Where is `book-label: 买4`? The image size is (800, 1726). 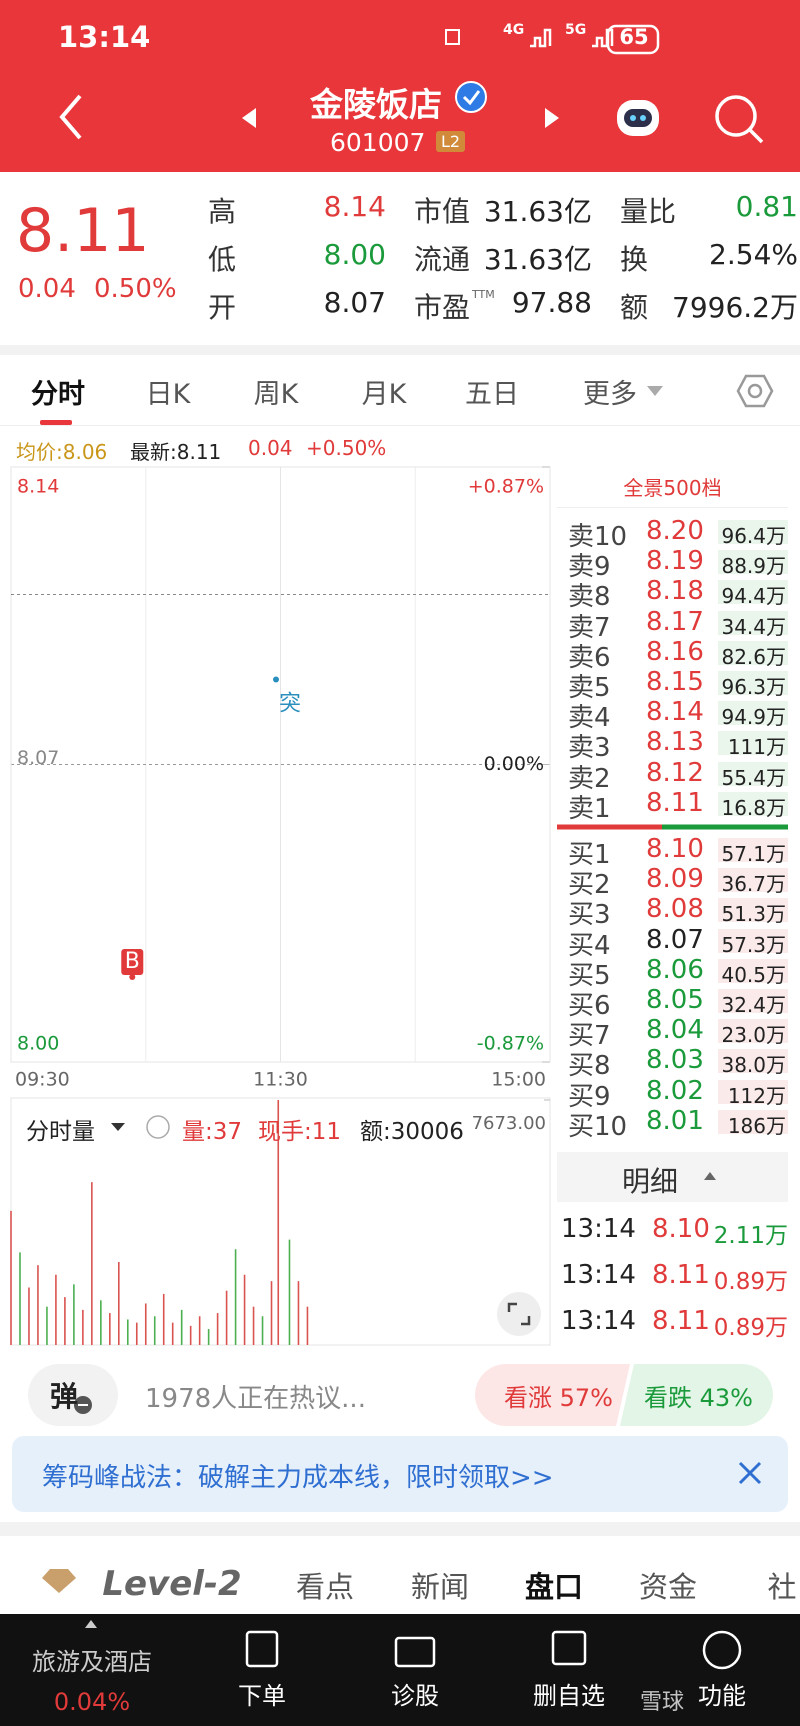
book-label: 买4 is located at coordinates (589, 945).